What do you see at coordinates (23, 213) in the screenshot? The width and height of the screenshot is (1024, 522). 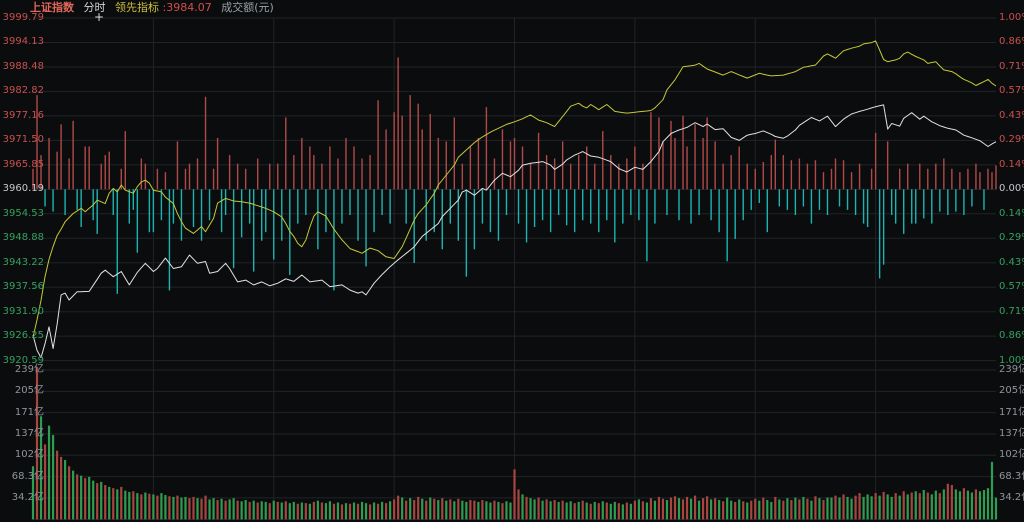 I see `price-axis-label: 3954.53` at bounding box center [23, 213].